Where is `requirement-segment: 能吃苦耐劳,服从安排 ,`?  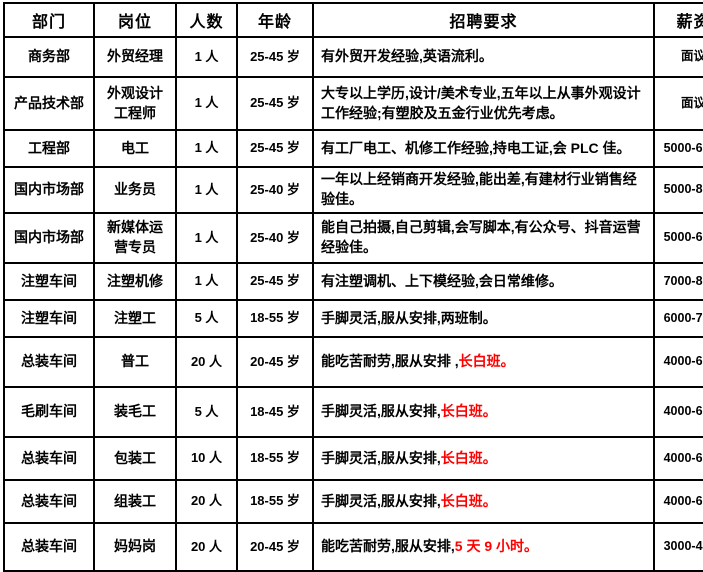 requirement-segment: 能吃苦耐劳,服从安排 , is located at coordinates (390, 361).